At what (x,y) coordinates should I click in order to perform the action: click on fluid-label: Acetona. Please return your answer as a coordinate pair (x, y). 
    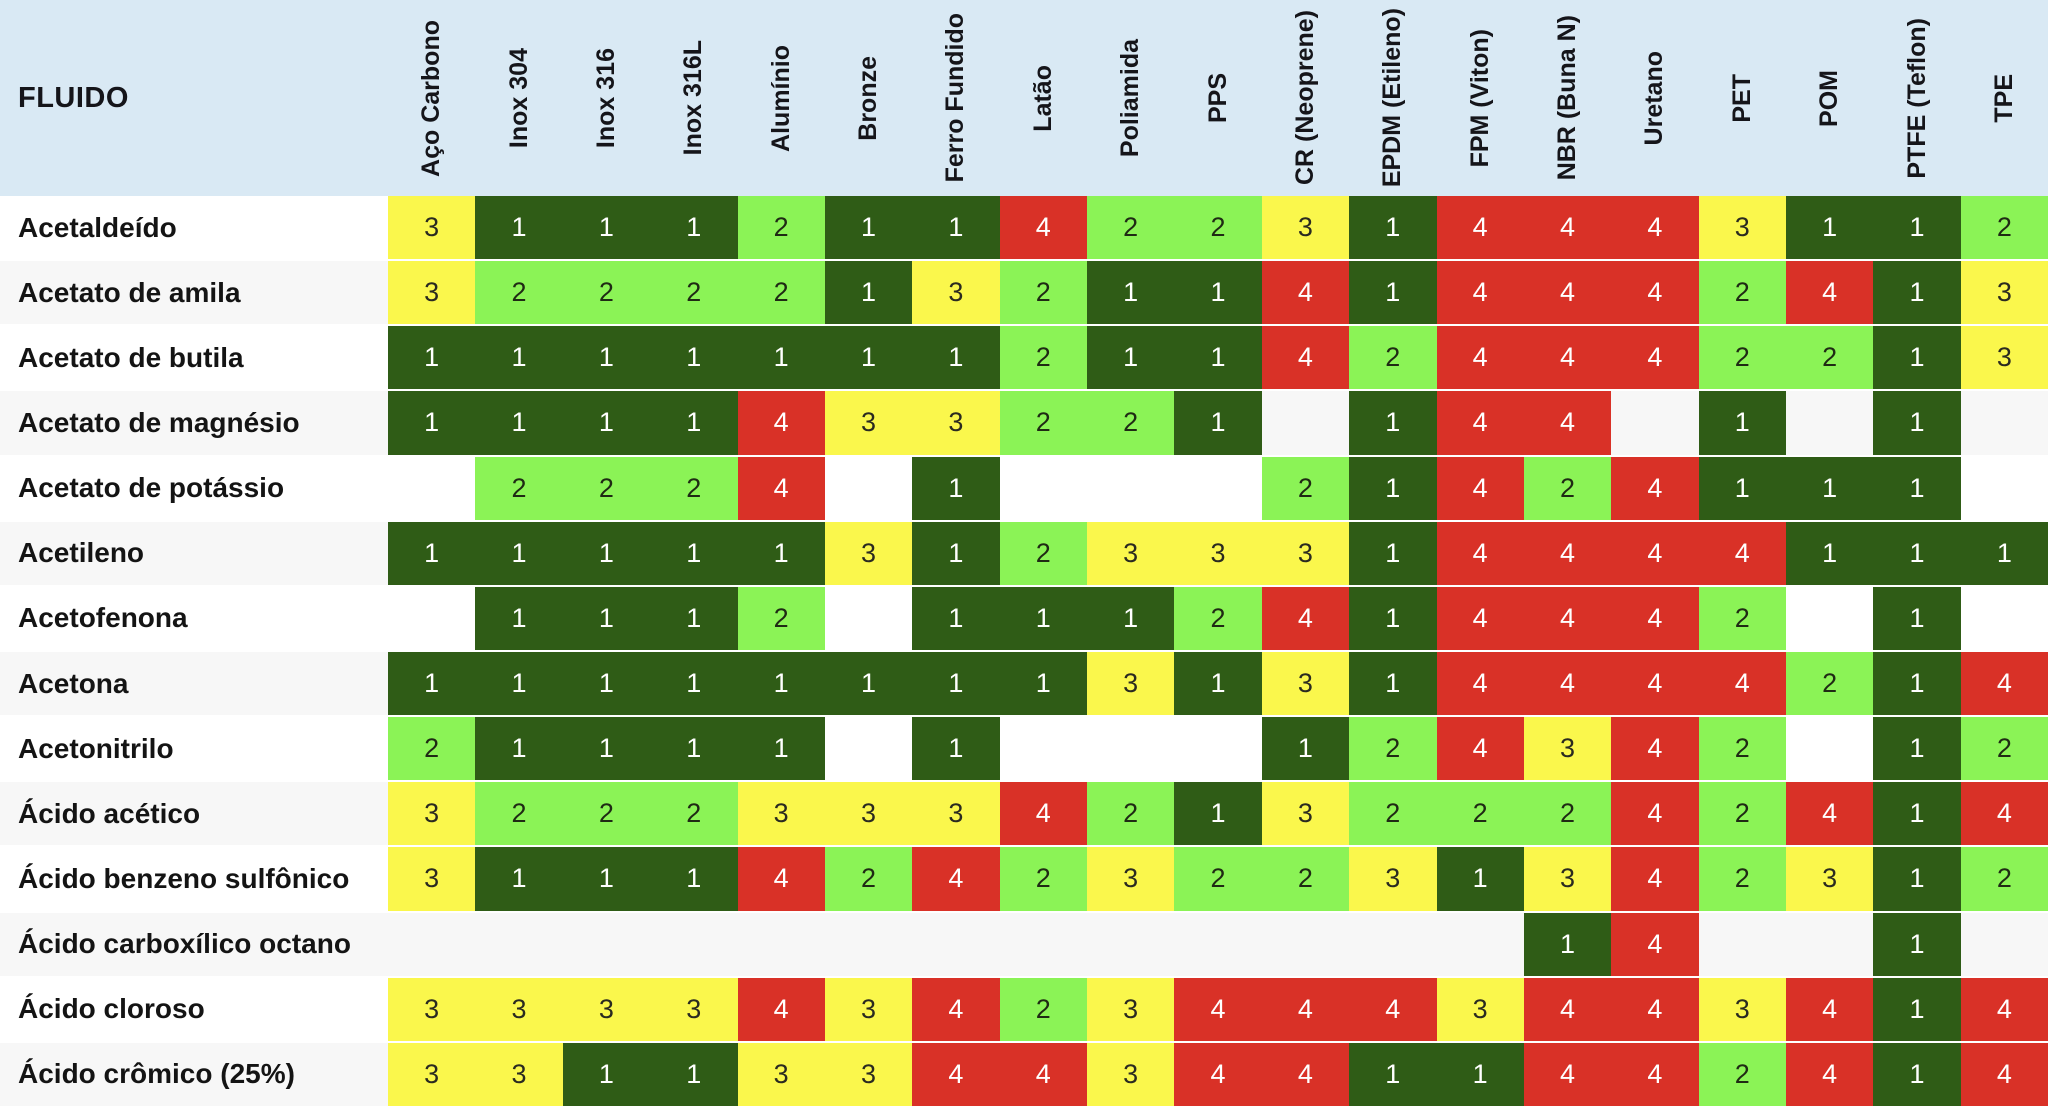
    Looking at the image, I should click on (73, 683).